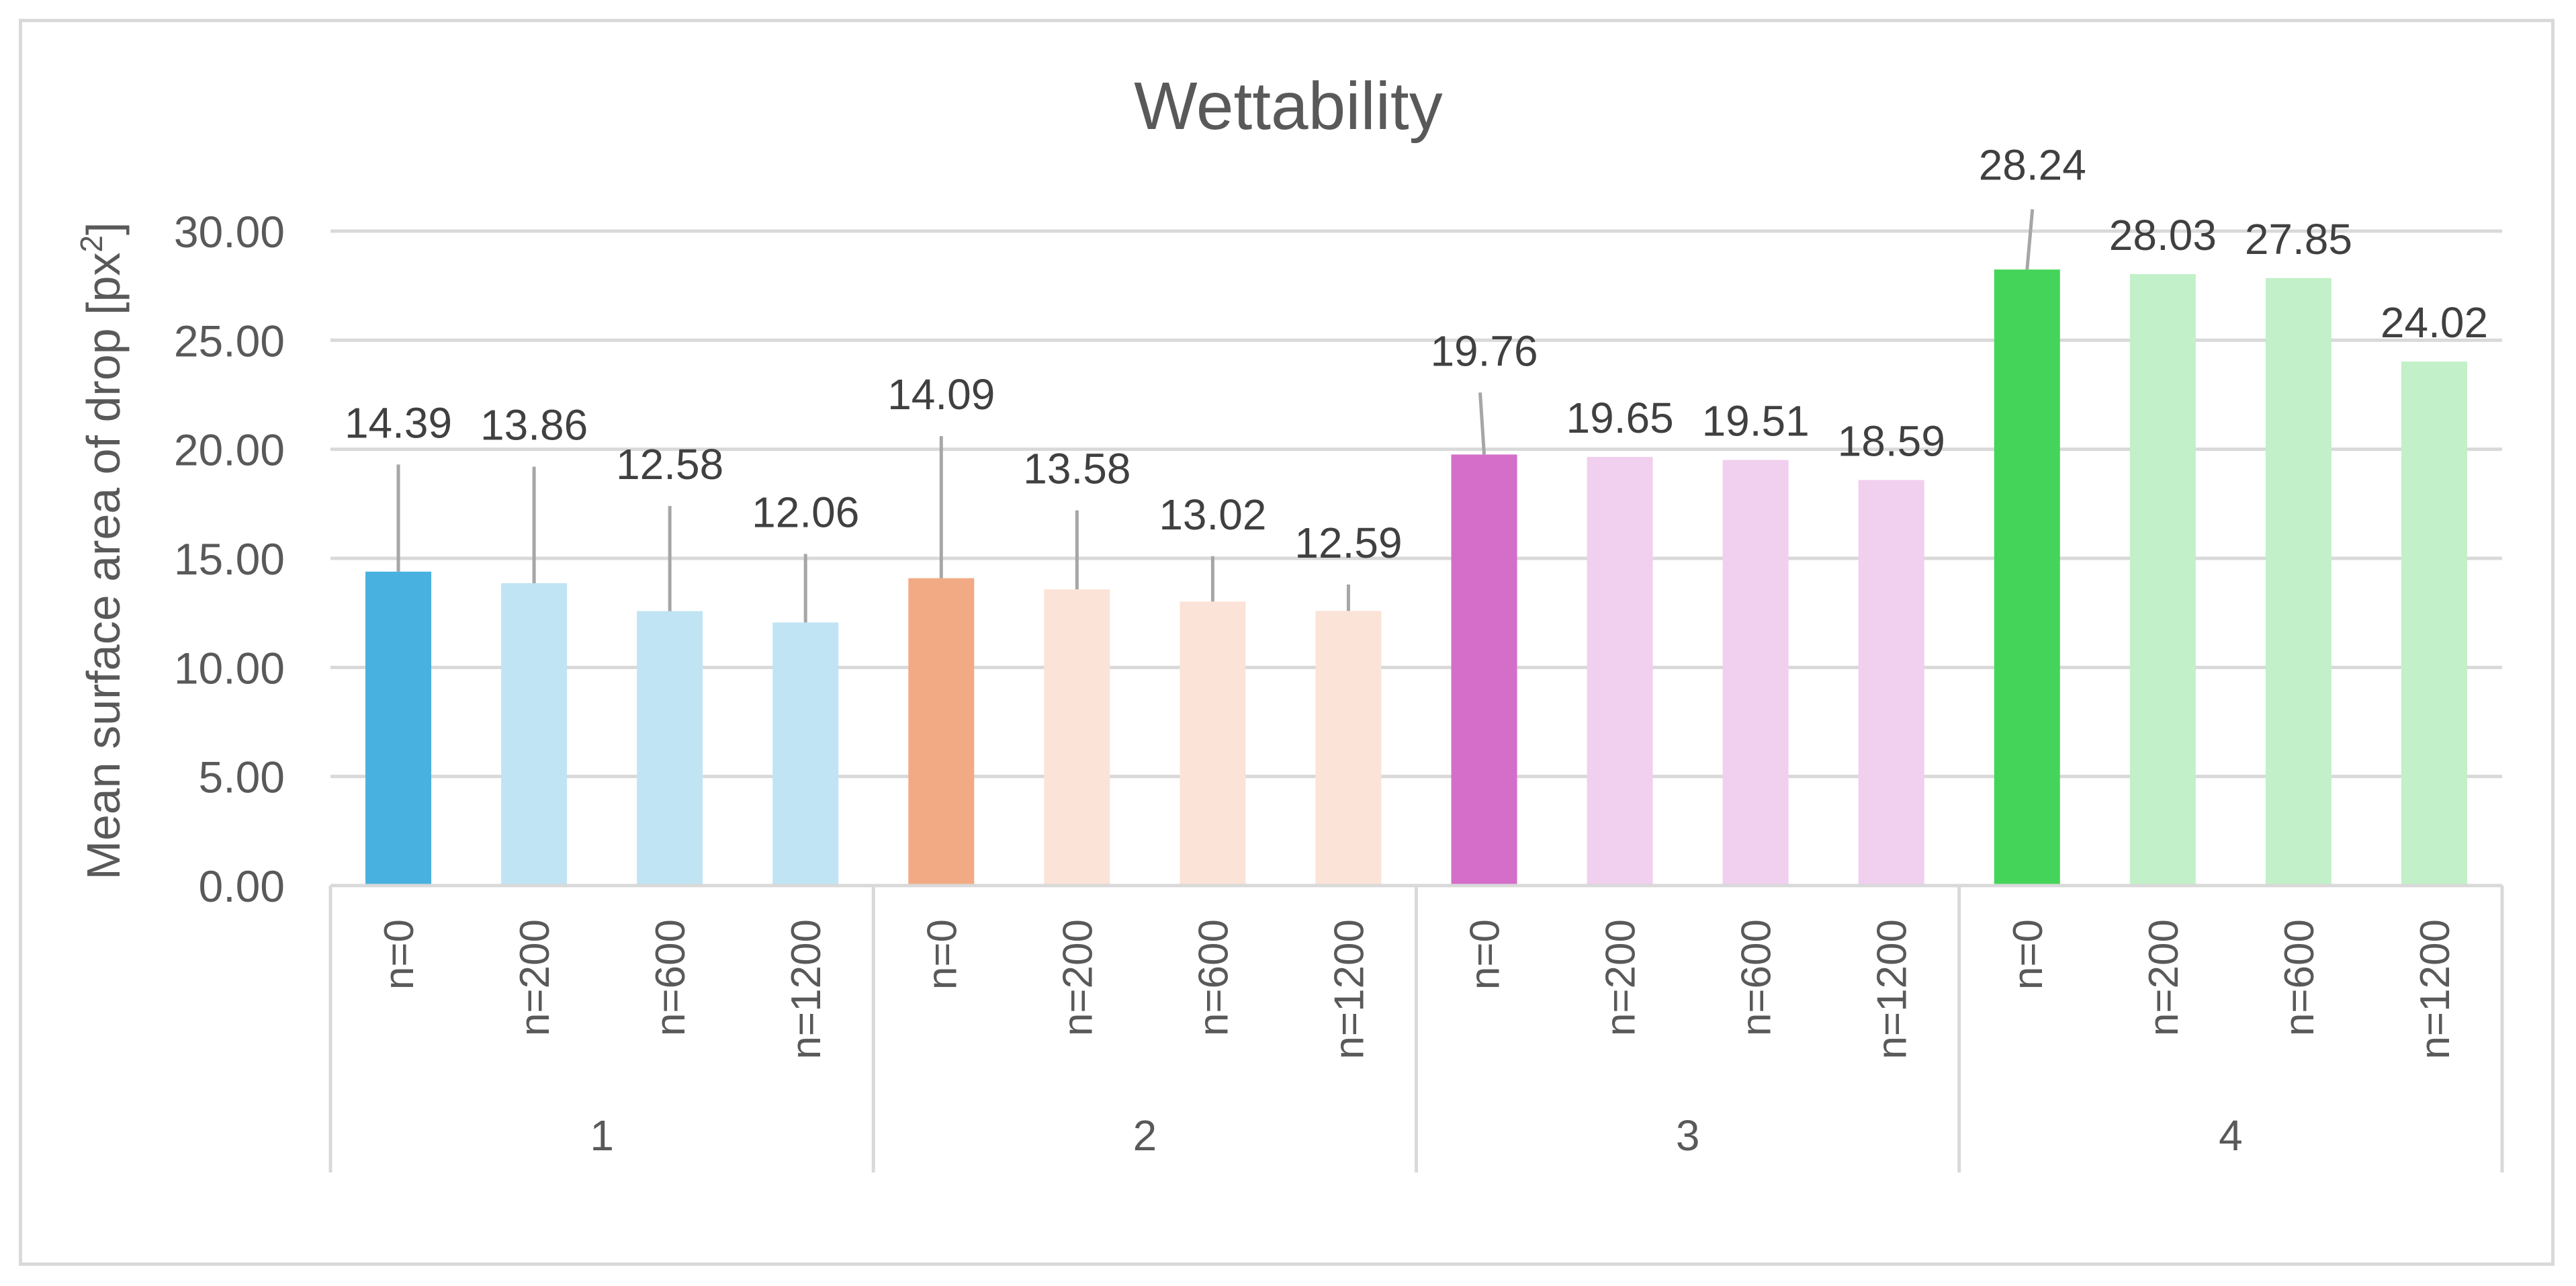  Describe the element at coordinates (602, 1135) in the screenshot. I see `group-label: 1` at that location.